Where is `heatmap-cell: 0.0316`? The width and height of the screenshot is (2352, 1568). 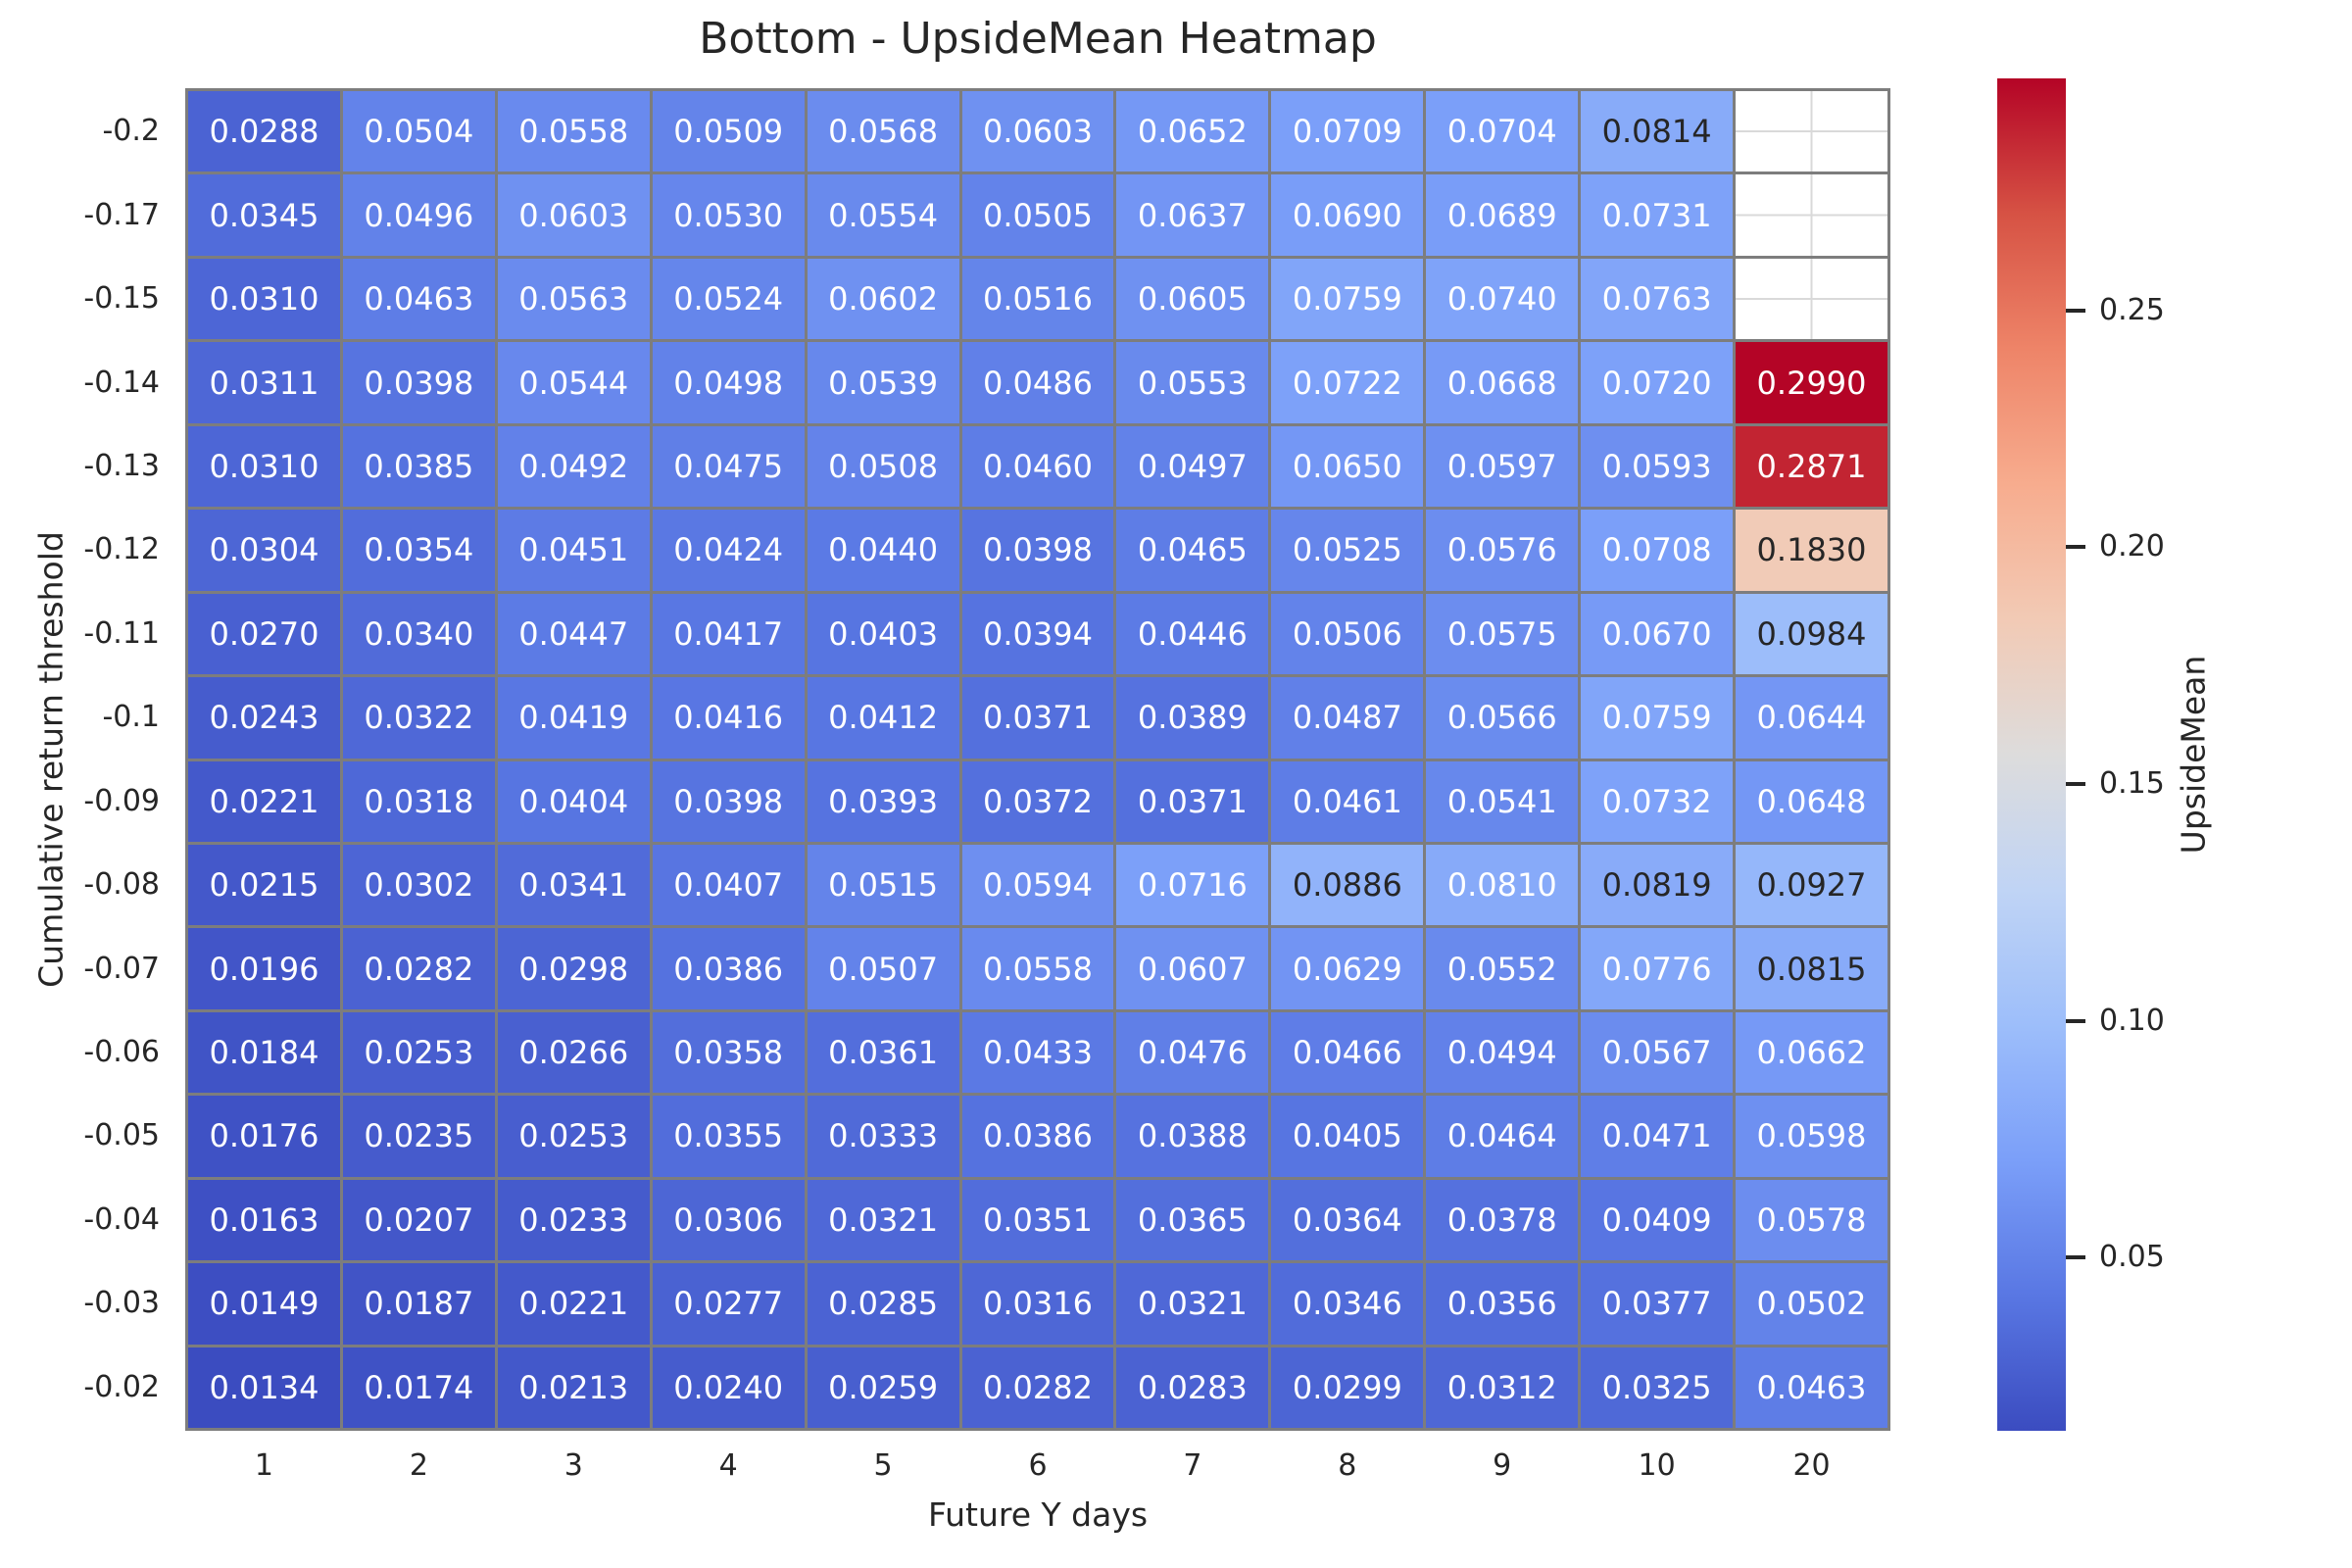
heatmap-cell: 0.0316 is located at coordinates (1037, 1304).